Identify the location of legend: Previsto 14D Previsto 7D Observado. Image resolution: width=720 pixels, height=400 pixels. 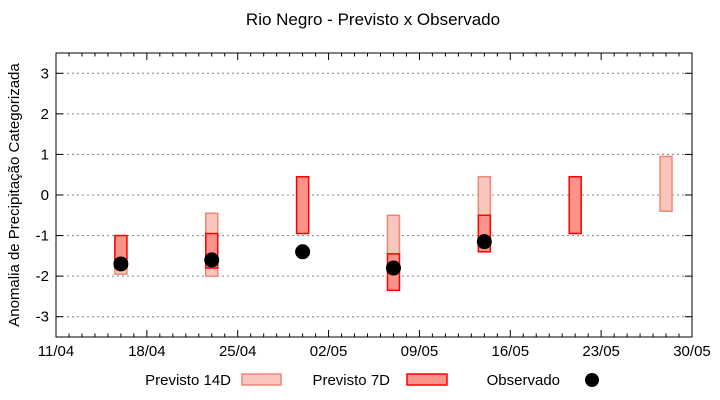
(372, 380).